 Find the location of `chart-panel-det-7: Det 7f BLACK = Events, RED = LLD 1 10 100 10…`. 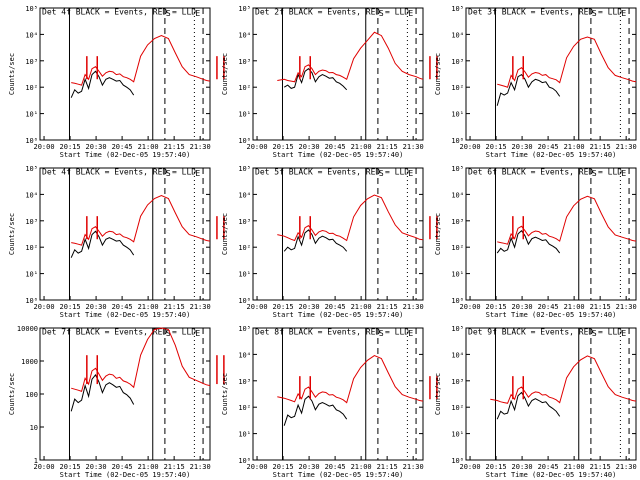

chart-panel-det-7: Det 7f BLACK = Events, RED = LLD 1 10 100 10… is located at coordinates (116, 402).